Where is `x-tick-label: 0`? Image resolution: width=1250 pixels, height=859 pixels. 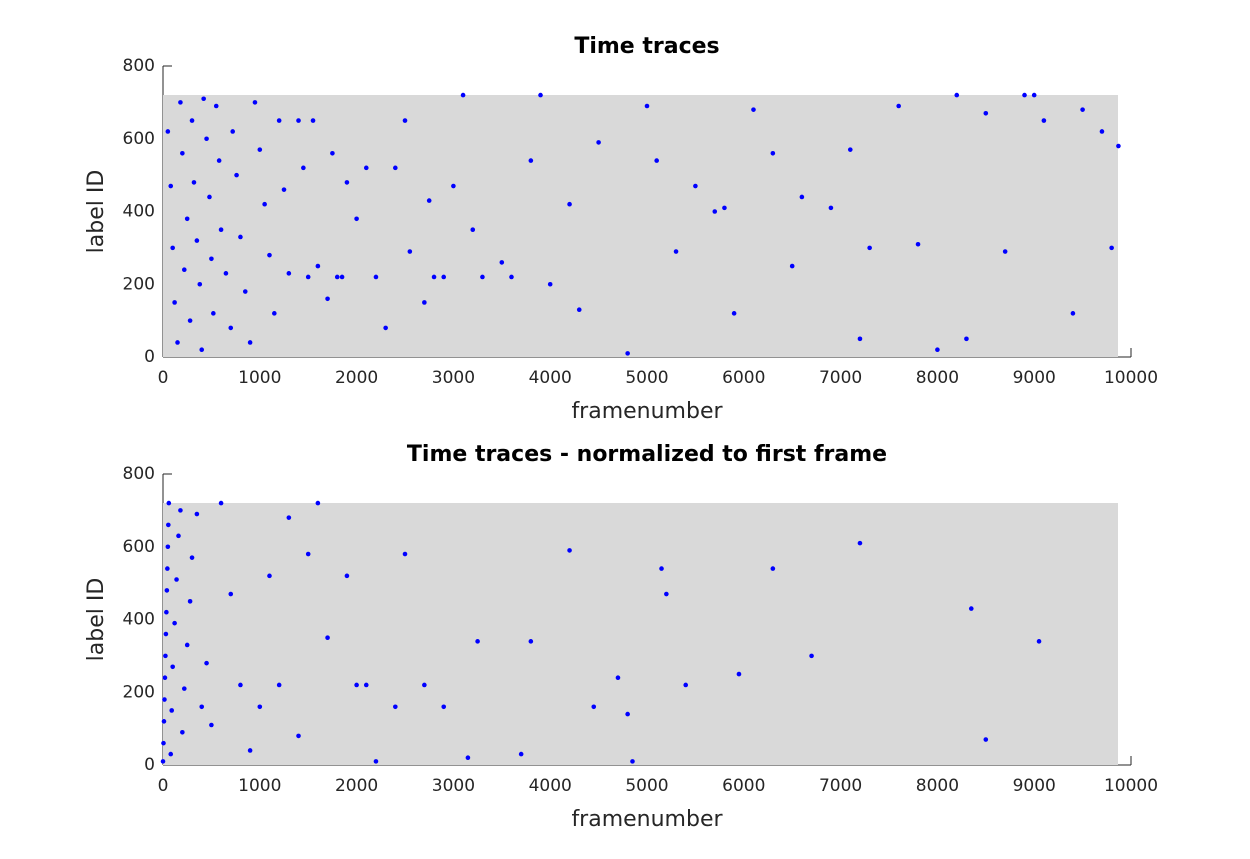
x-tick-label: 0 is located at coordinates (163, 378).